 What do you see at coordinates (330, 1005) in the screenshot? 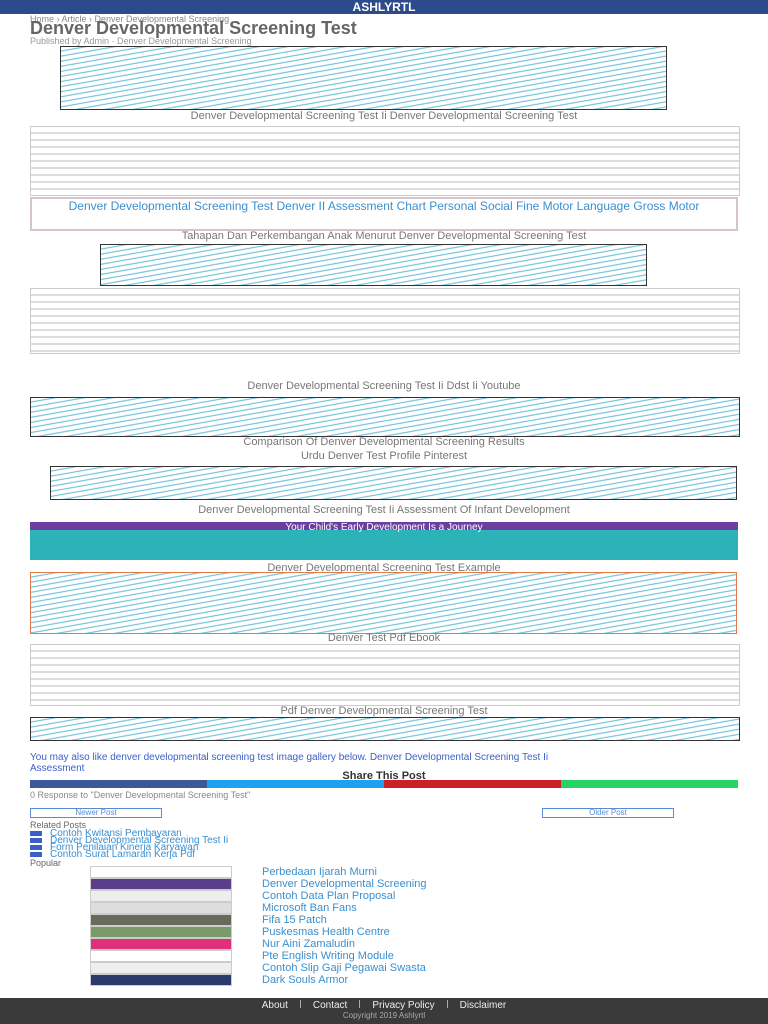
I see `footer-link: Contact` at bounding box center [330, 1005].